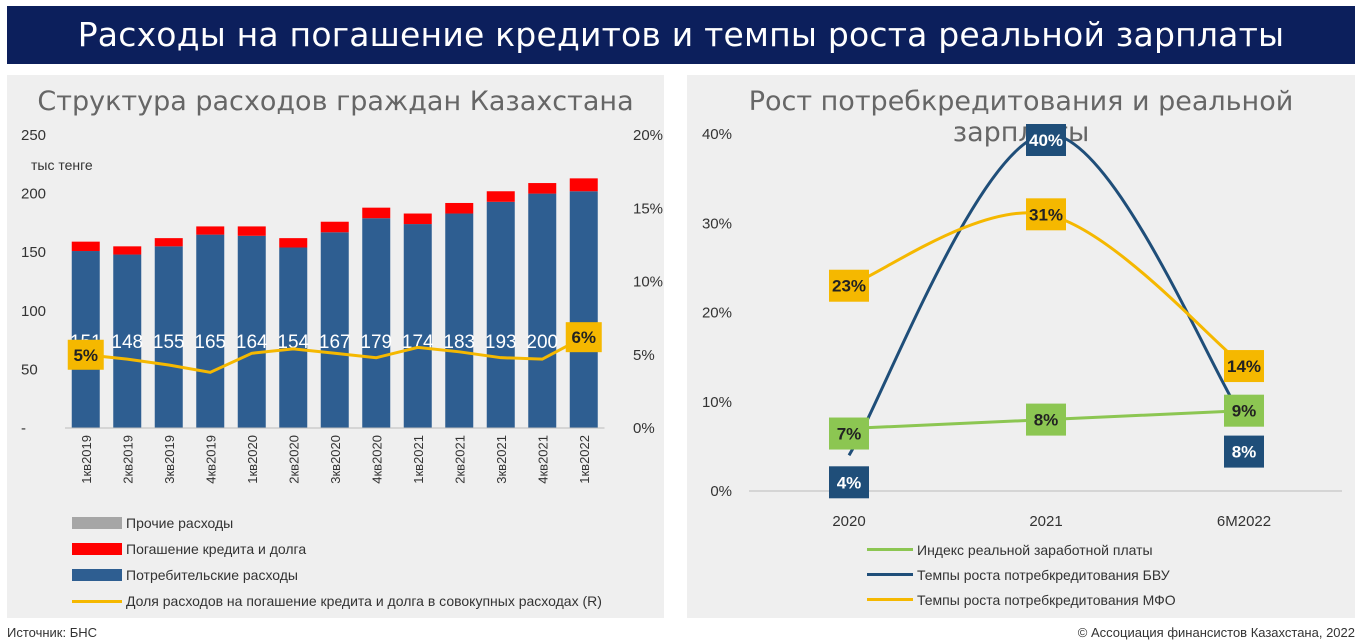  Describe the element at coordinates (1035, 549) in the screenshot. I see `legend-label-wage: Индекс реальной заработной платы` at that location.